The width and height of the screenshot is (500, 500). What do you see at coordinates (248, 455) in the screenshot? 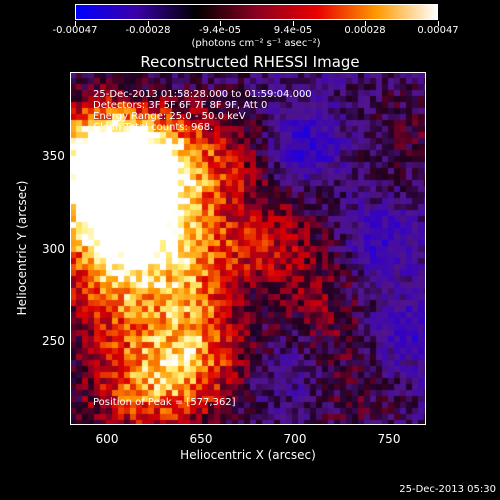
I see `x-axis-label: Heliocentric X (arcsec)` at bounding box center [248, 455].